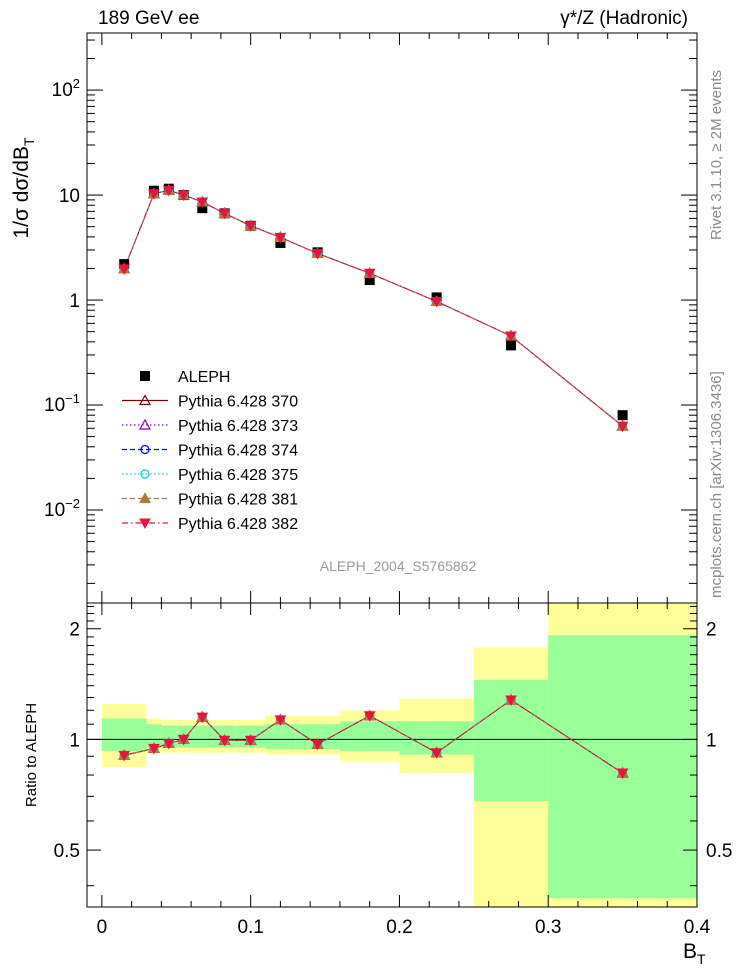 This screenshot has height=972, width=746. I want to click on ratio-tick-label: 0.5, so click(67, 851).